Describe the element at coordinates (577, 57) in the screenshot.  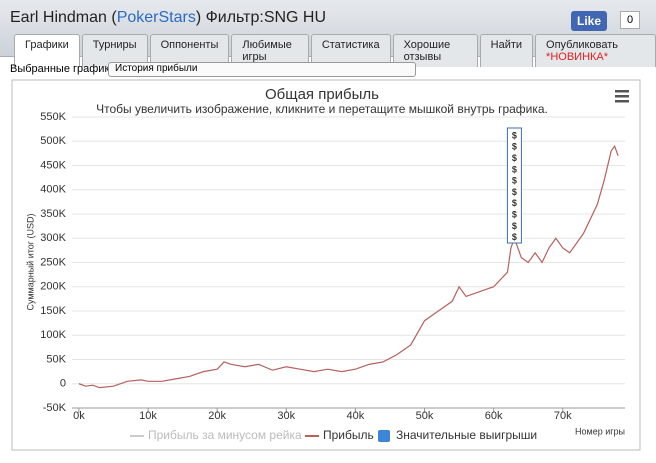
I see `tab-badge: *НОВИНКА*` at that location.